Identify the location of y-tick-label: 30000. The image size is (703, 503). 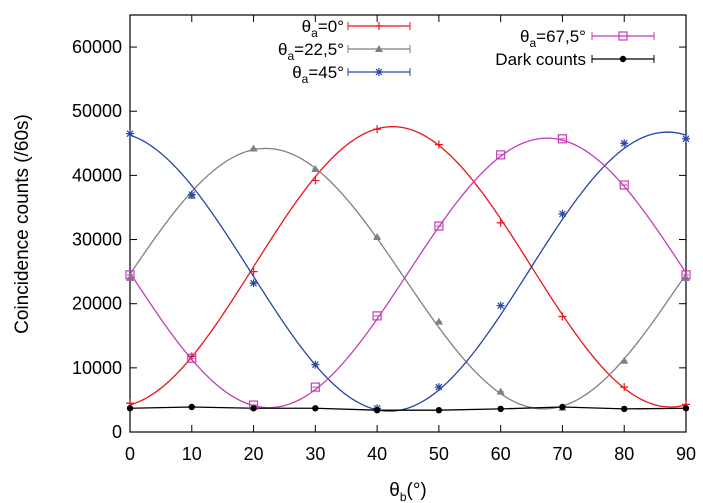
(97, 240).